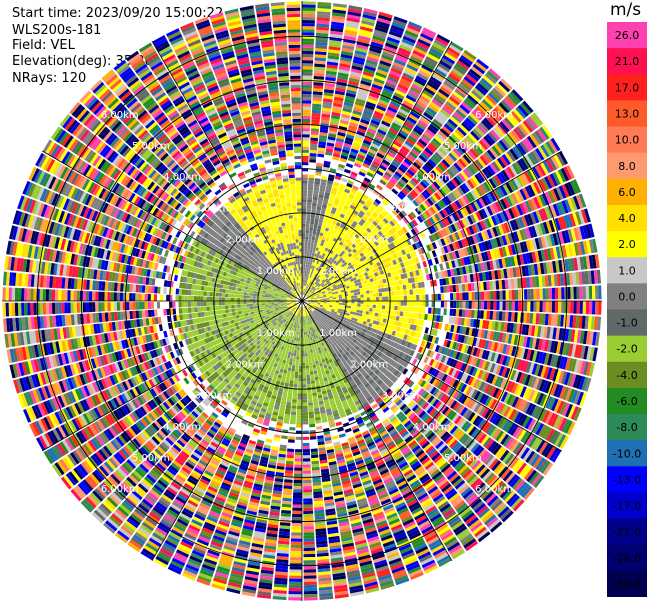 The width and height of the screenshot is (647, 607). Describe the element at coordinates (338, 271) in the screenshot. I see `ring-label-1-1: 1.00km` at that location.